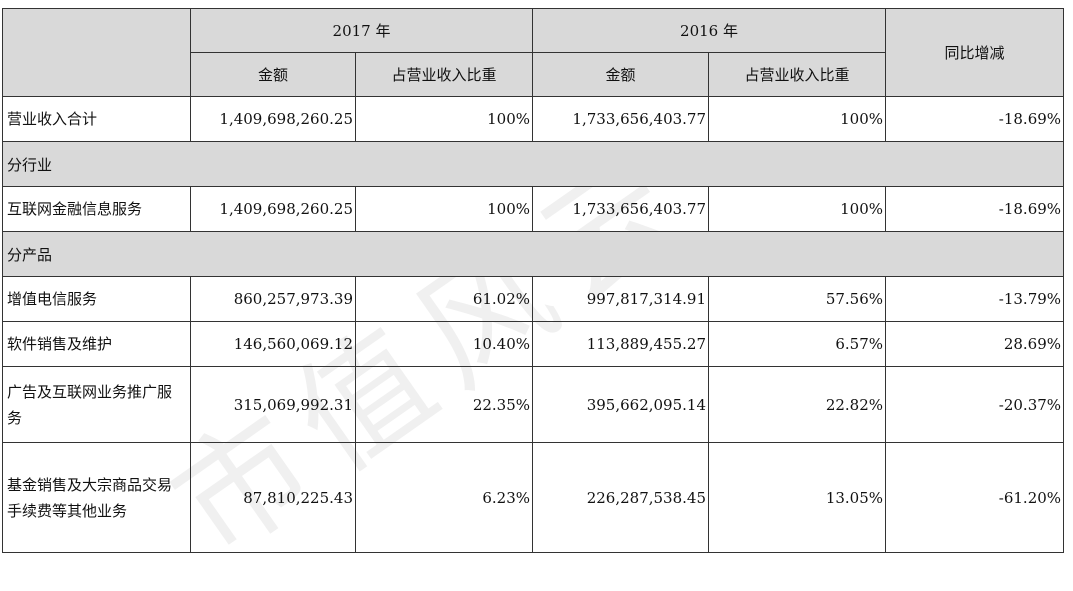 Image resolution: width=1073 pixels, height=591 pixels. Describe the element at coordinates (96, 52) in the screenshot. I see `header-corner-cell` at that location.